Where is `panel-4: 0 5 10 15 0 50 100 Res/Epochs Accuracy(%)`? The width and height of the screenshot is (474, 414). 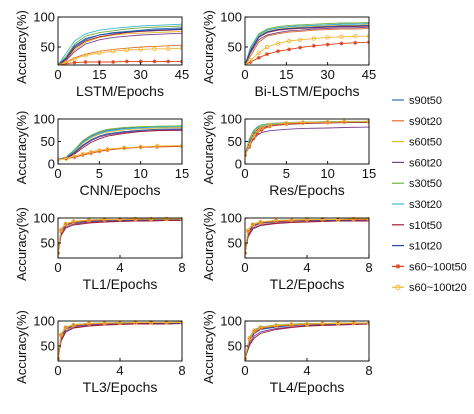
panel-4: 0 5 10 15 0 50 100 Res/Epochs Accuracy(%) is located at coordinates (288, 154).